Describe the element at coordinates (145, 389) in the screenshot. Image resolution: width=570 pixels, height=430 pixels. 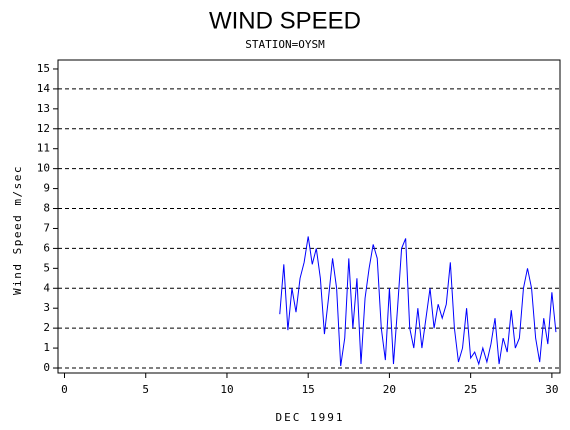
I see `x-tick-label: 5` at that location.